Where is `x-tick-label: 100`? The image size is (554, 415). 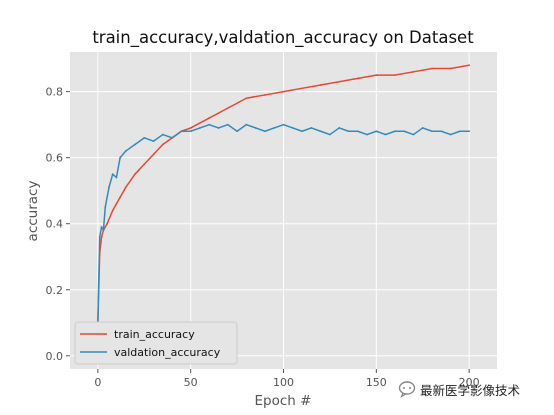 x-tick-label: 100 is located at coordinates (283, 382).